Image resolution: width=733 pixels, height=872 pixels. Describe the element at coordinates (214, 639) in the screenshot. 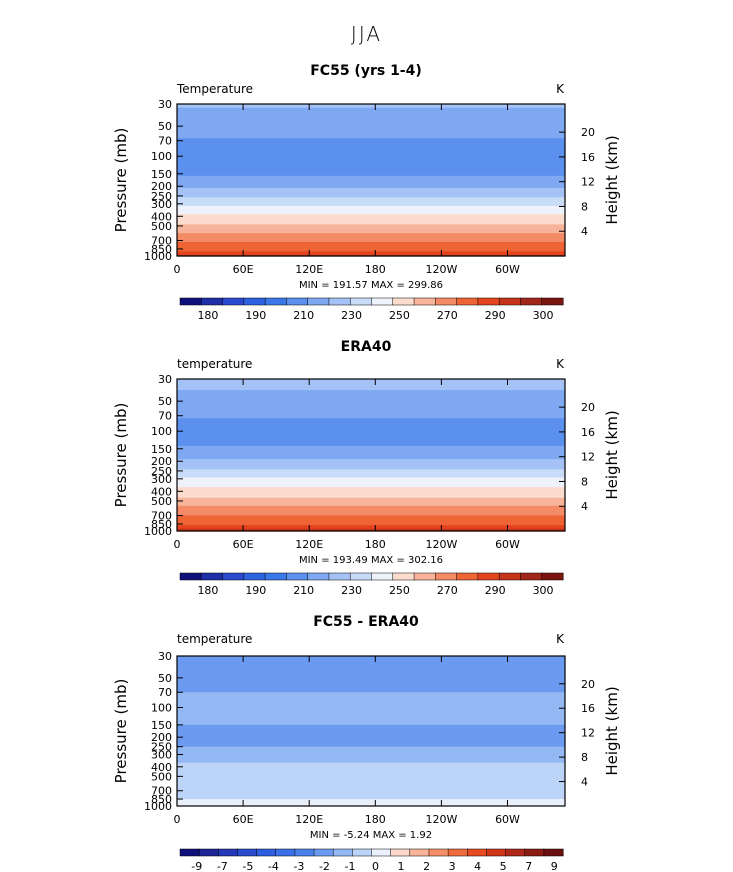

I see `field-label: temperature` at that location.